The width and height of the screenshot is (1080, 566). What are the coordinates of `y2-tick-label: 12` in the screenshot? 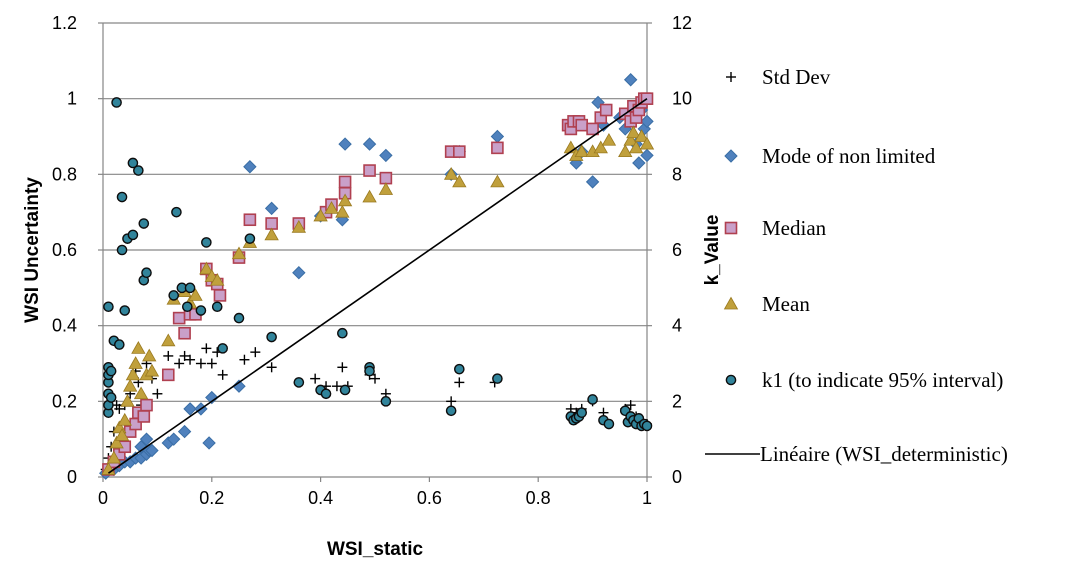 It's located at (682, 23).